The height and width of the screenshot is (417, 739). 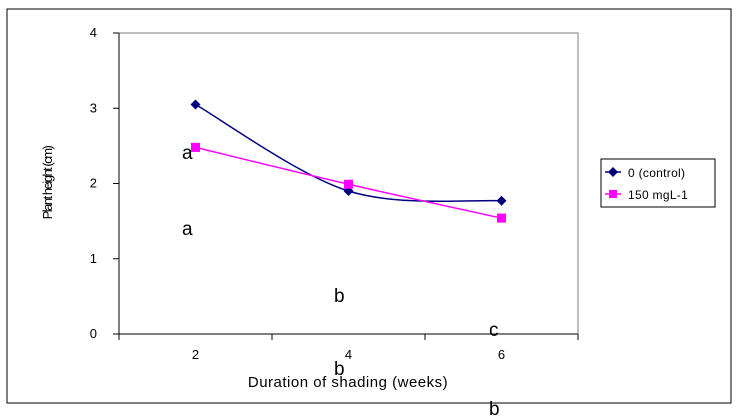 I want to click on x-ticks: 2 4 6, so click(x=348, y=348).